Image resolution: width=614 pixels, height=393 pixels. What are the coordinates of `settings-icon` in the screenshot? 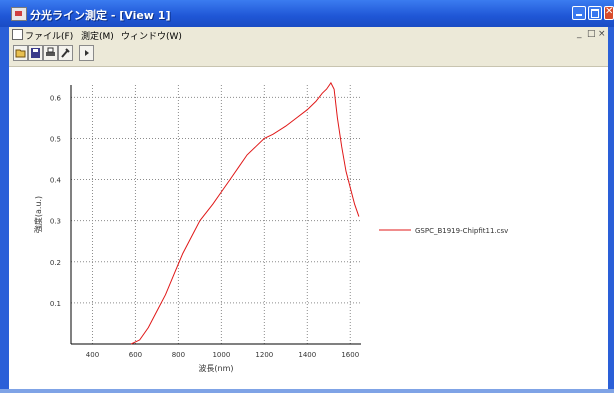 It's located at (65, 53).